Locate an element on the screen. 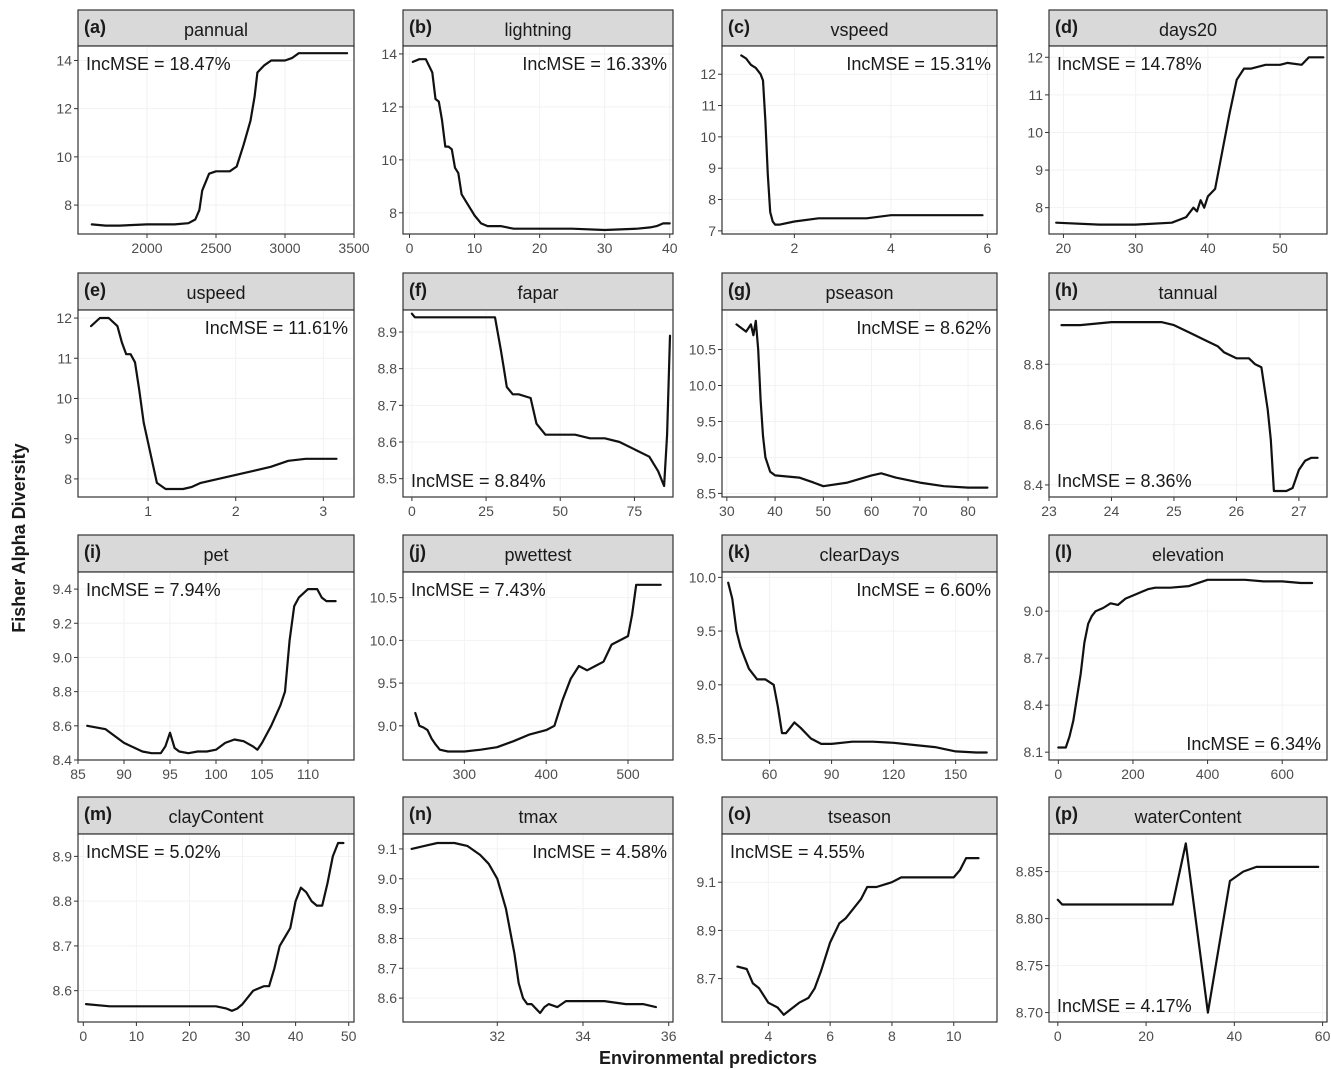 The image size is (1331, 1069). incmse-annotation: IncMSE = 8.36% is located at coordinates (1124, 481).